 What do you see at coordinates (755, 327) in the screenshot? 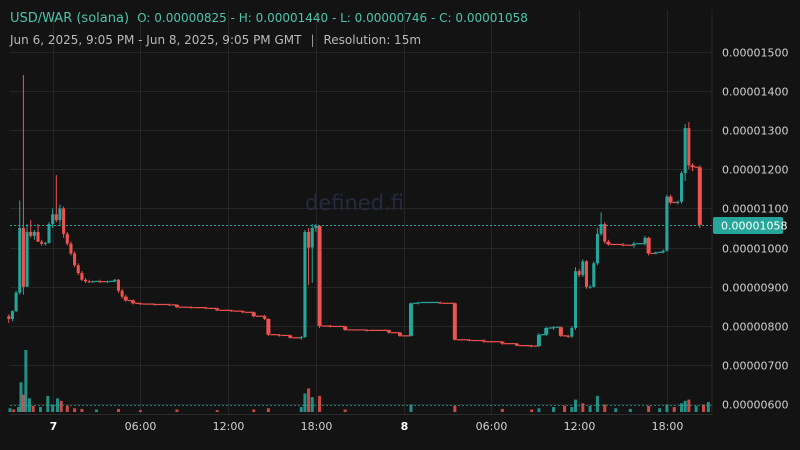
I see `y-tick-label: 0.00000800` at bounding box center [755, 327].